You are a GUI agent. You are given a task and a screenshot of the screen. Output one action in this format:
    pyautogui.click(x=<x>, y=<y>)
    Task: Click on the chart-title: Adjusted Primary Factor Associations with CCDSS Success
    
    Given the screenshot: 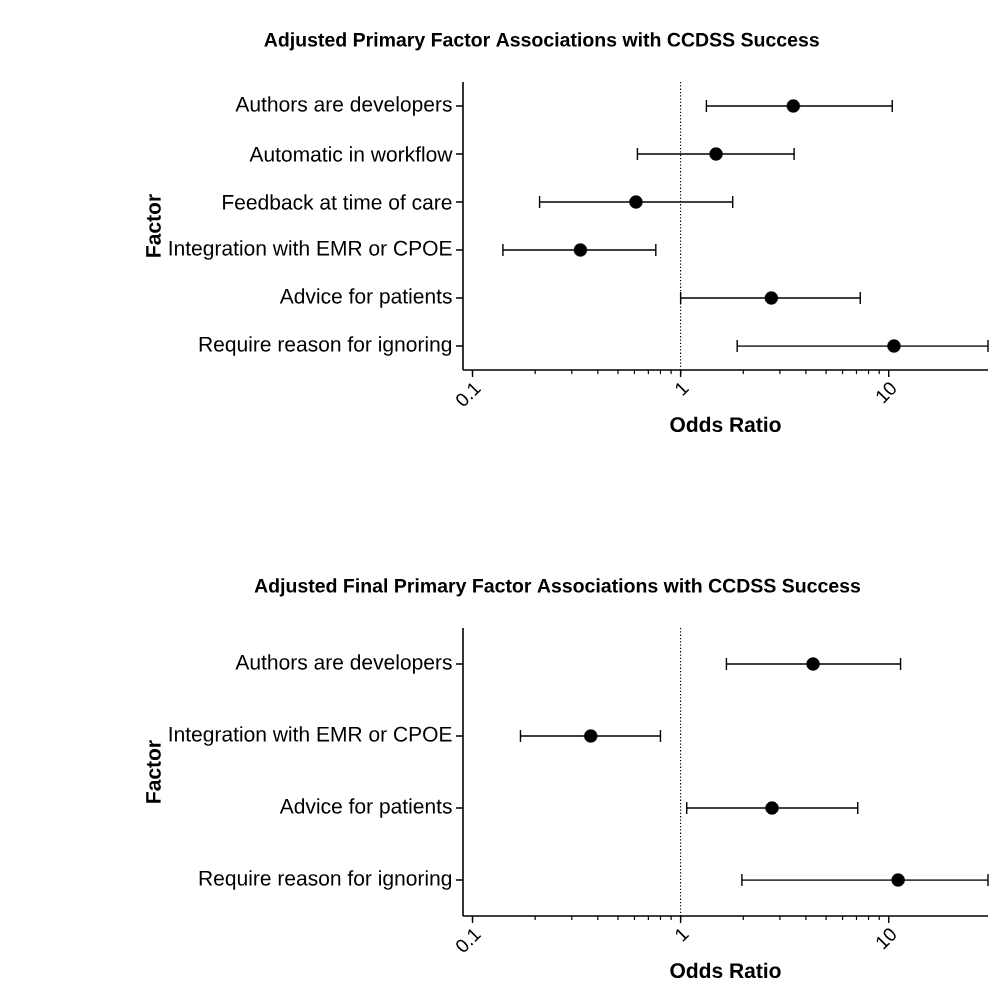 What is the action you would take?
    pyautogui.click(x=541, y=41)
    